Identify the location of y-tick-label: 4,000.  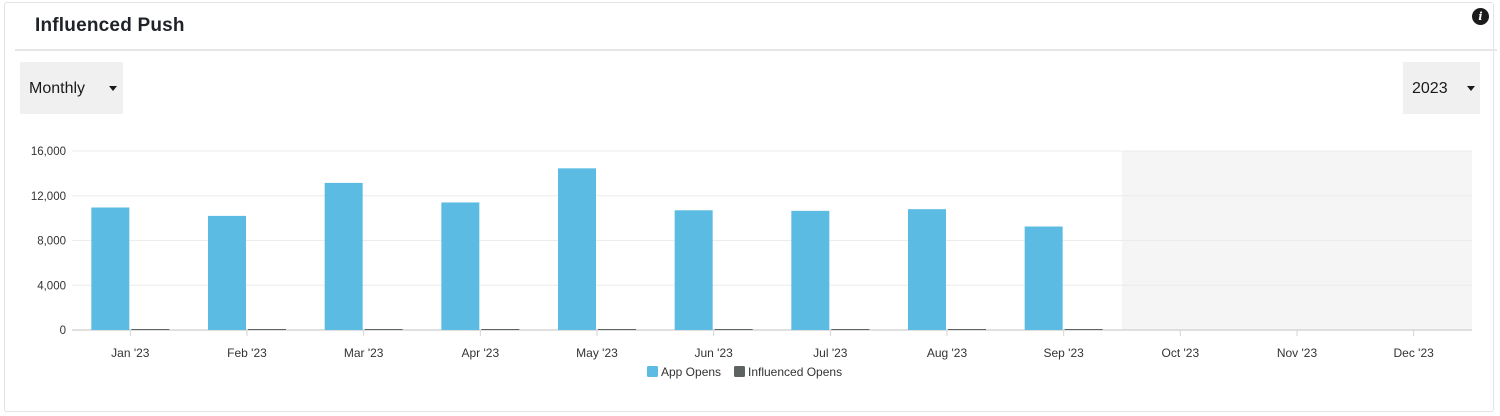
(51, 286).